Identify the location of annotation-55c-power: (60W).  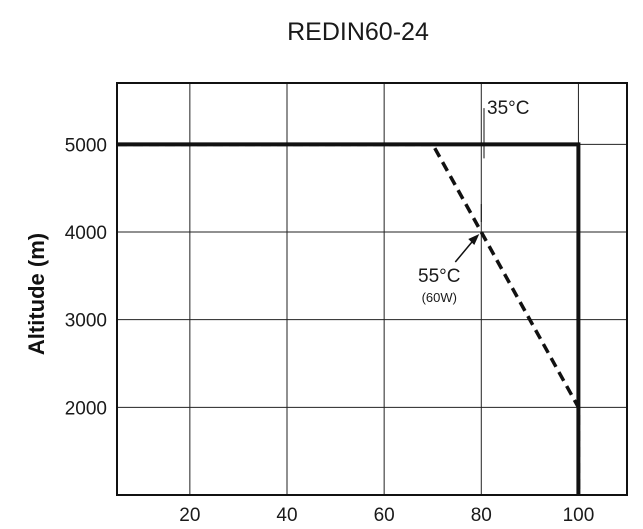
(439, 297).